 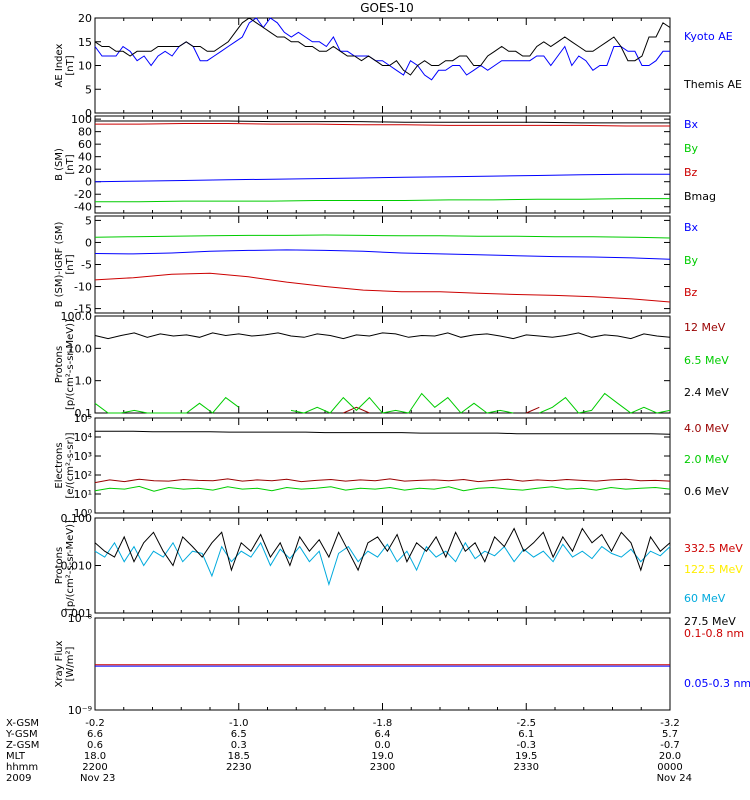 I want to click on panel-1: 0 5 10 15 20 AE Index [nT] Kyoto AE Themis AE, so click(x=398, y=66).